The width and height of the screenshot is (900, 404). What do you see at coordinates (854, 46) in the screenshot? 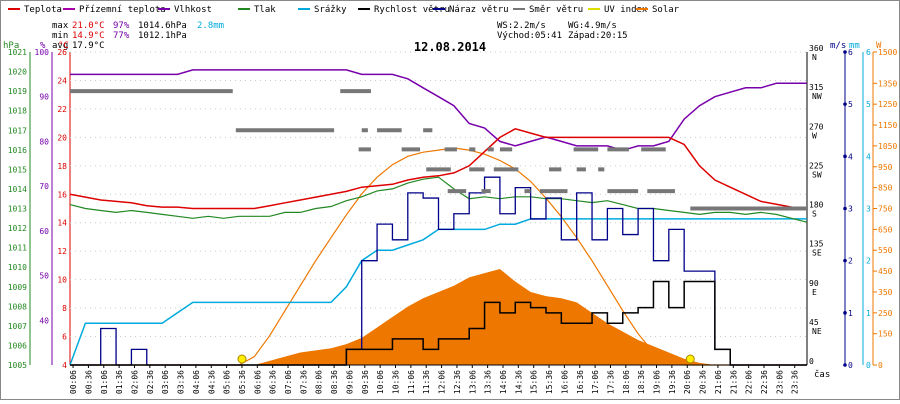
I see `rain-unit: mm` at bounding box center [854, 46].